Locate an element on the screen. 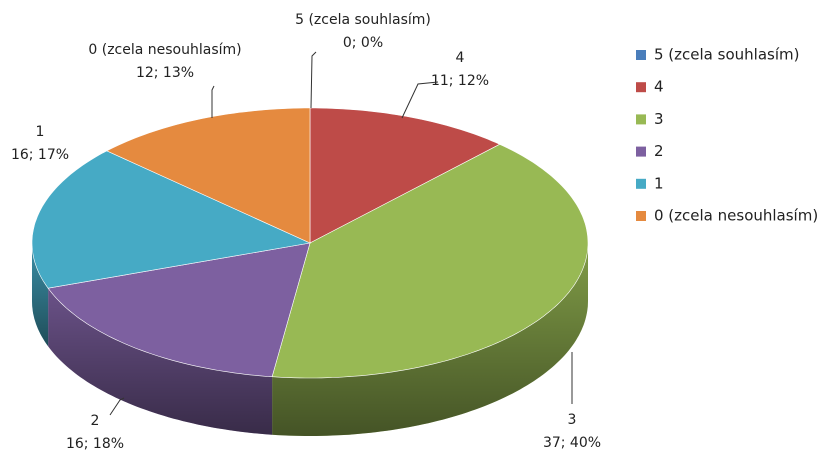  label-category: 0 (zcela nesouhlasím) is located at coordinates (164, 50).